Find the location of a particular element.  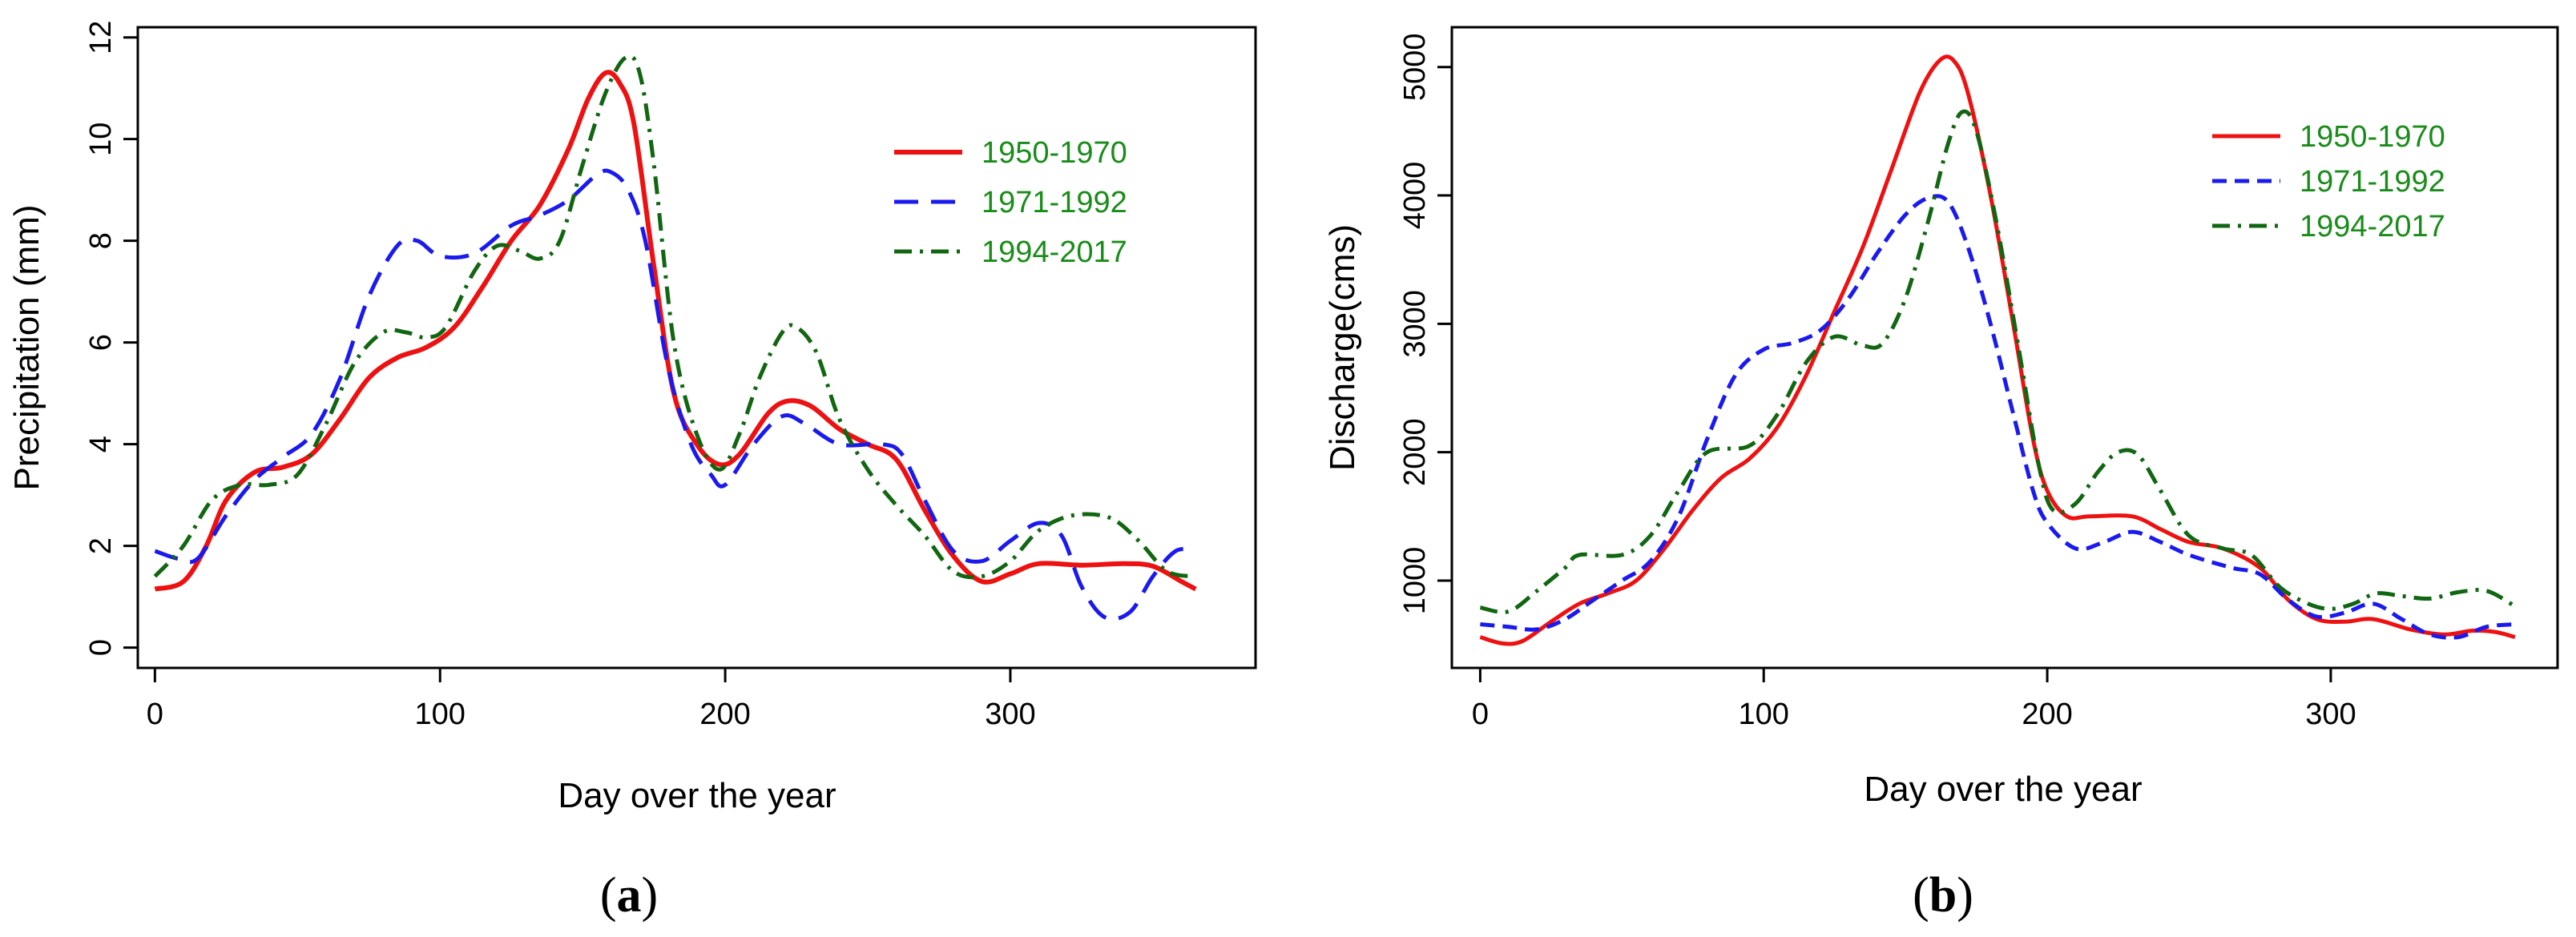

x-axis-title-b: Day over the year is located at coordinates (2003, 790).